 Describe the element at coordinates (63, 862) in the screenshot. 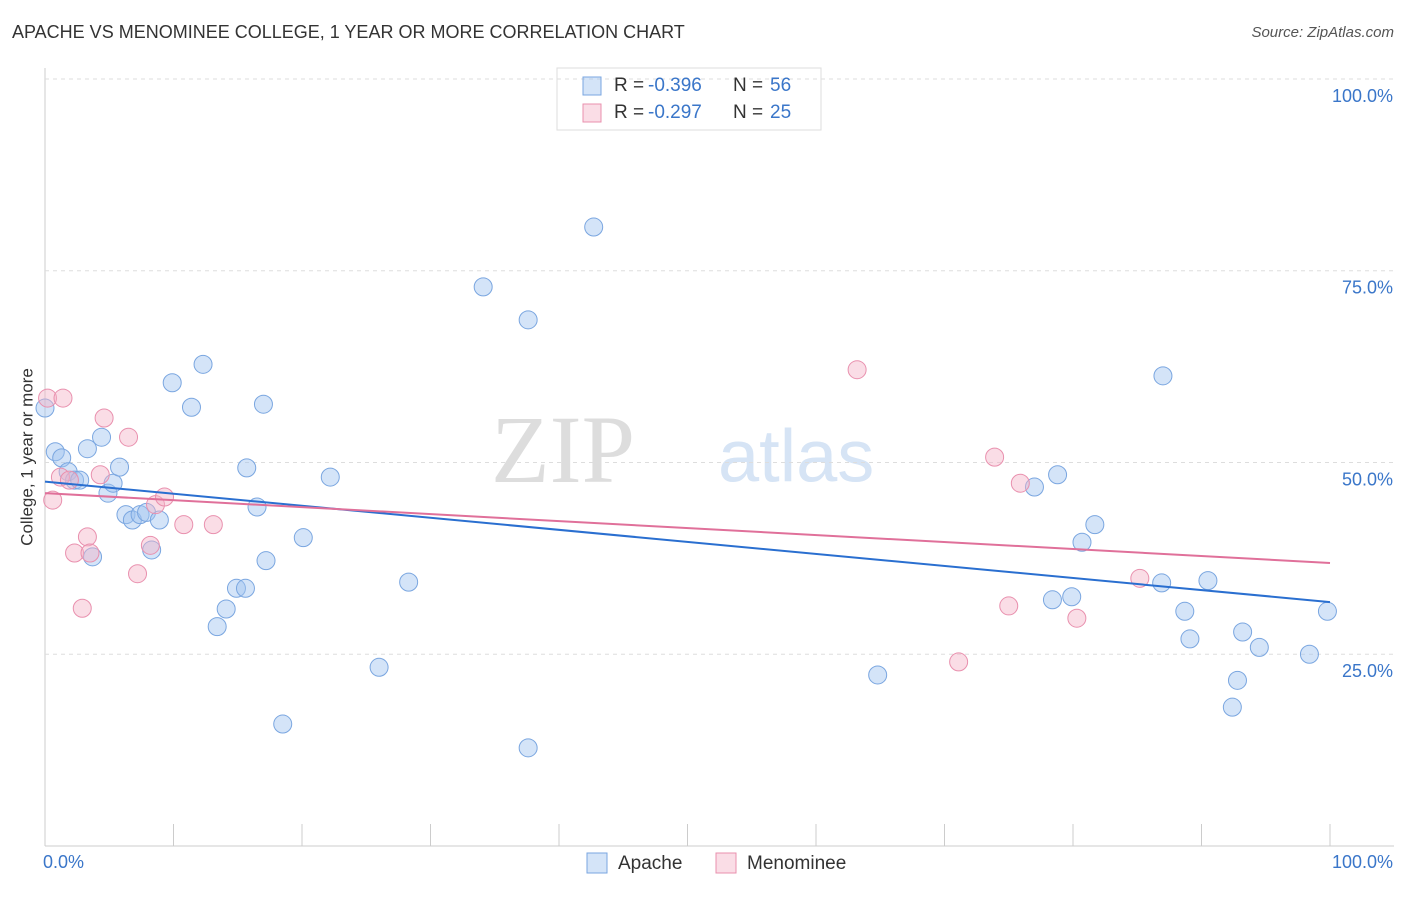

I see `x-tick-label: 0.0%` at that location.